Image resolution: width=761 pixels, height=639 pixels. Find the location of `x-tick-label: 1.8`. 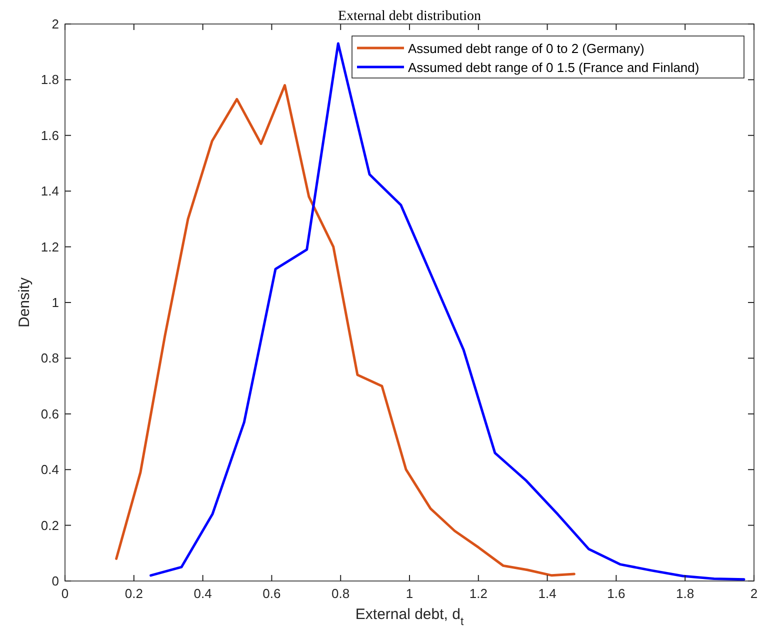

x-tick-label: 1.8 is located at coordinates (685, 593).